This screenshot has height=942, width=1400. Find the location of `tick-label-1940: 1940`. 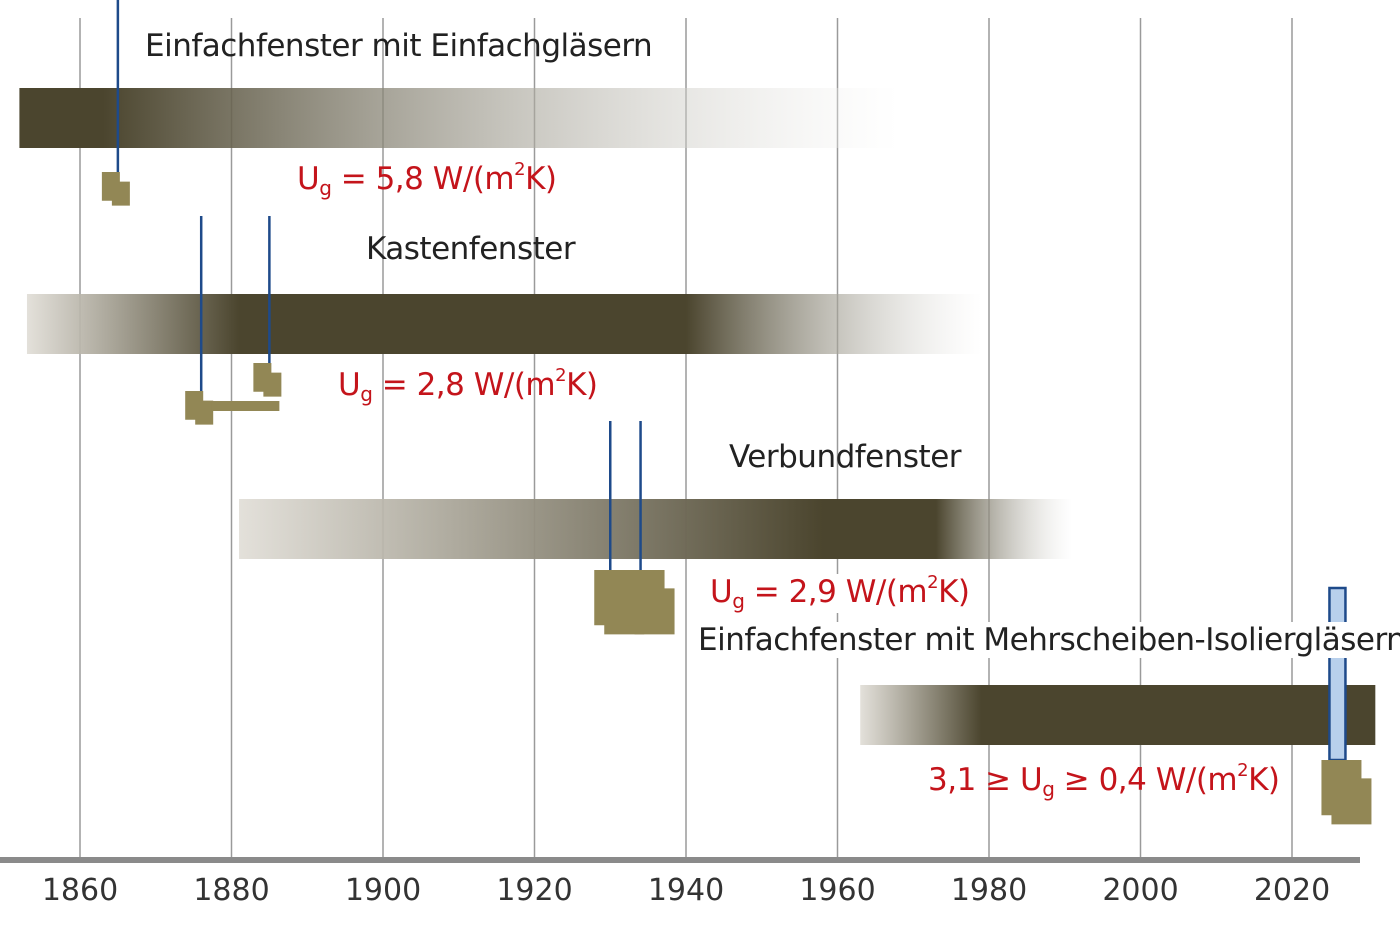

tick-label-1940: 1940 is located at coordinates (686, 890).